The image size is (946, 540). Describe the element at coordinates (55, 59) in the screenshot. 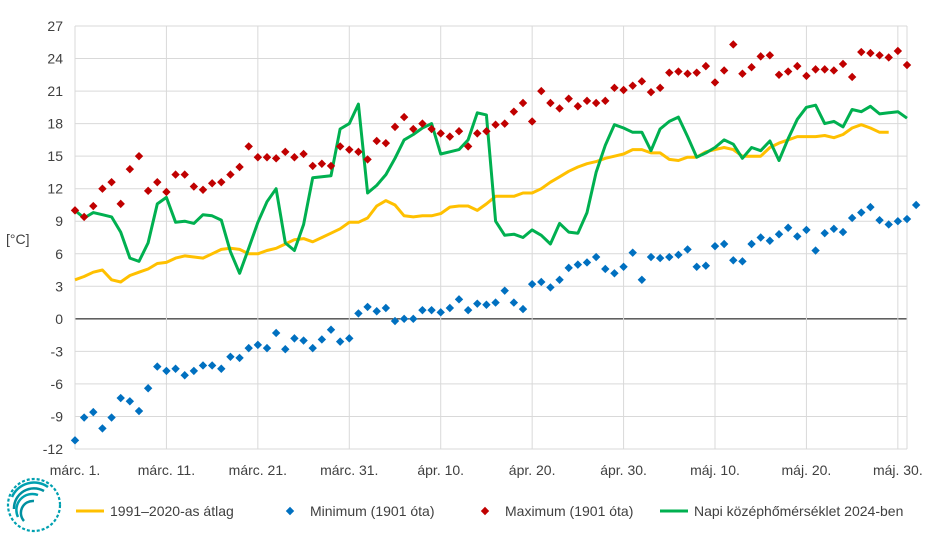

I see `y-tick-label: 24` at that location.